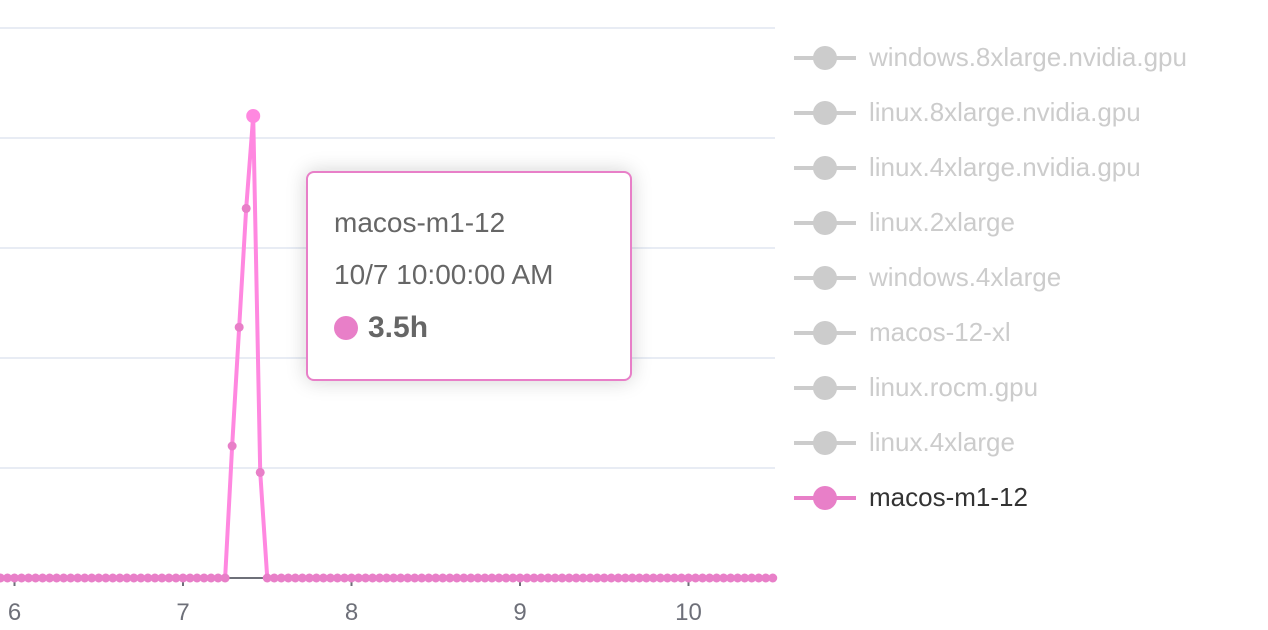  I want to click on legend-label: linux.8xlarge.nvidia.gpu, so click(1005, 112).